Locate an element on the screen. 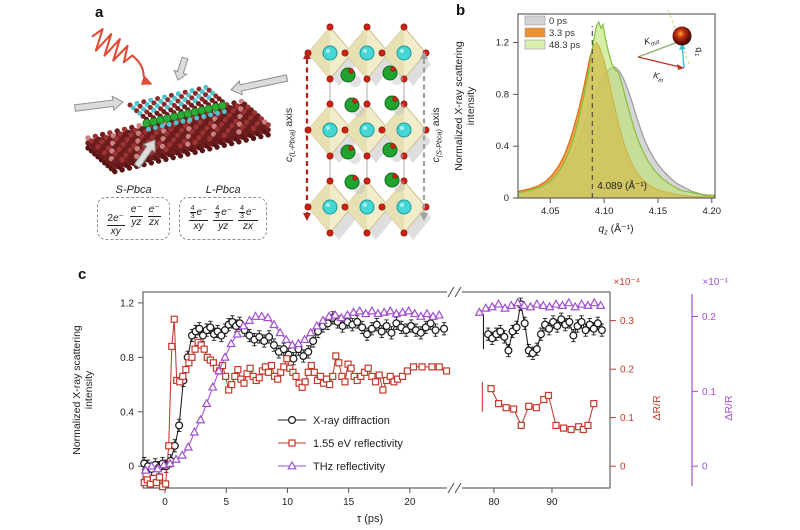 This screenshot has width=800, height=530. strain-arrows is located at coordinates (181, 121).